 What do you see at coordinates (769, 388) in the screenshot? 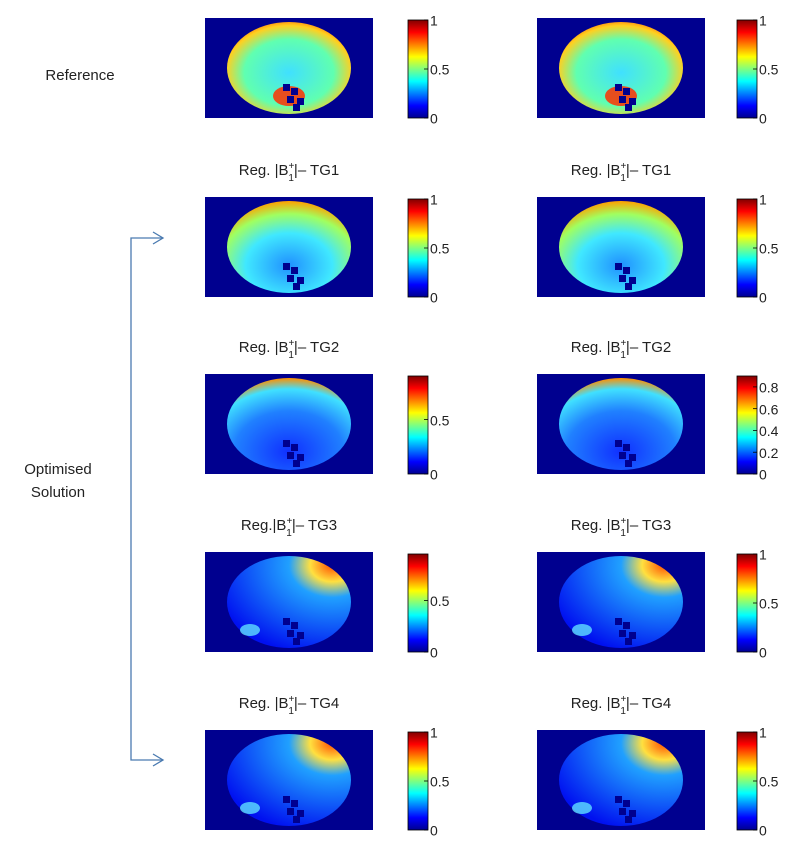
I see `colorbar-tick-label: 0.8` at bounding box center [769, 388].